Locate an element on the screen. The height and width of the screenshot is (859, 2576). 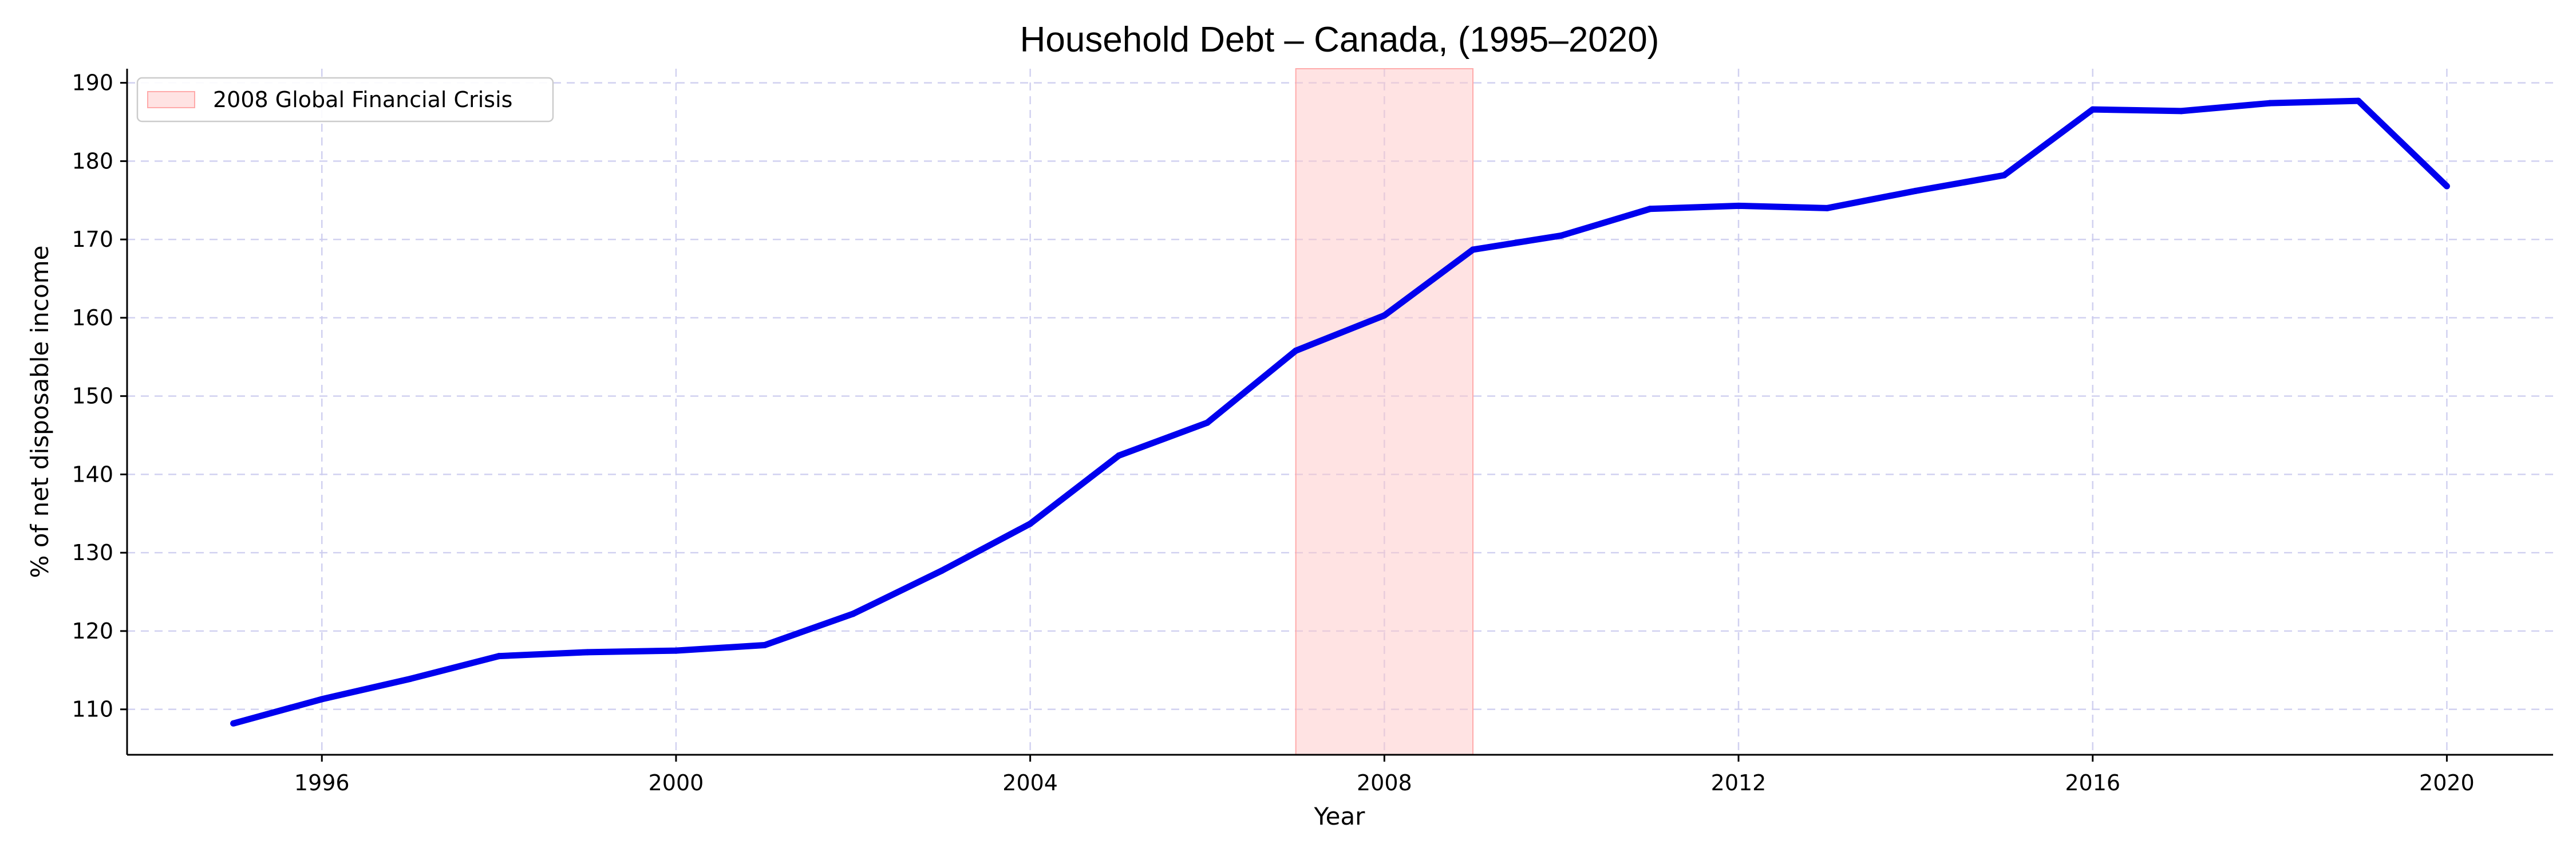
y-tick-label: 180 is located at coordinates (92, 161).